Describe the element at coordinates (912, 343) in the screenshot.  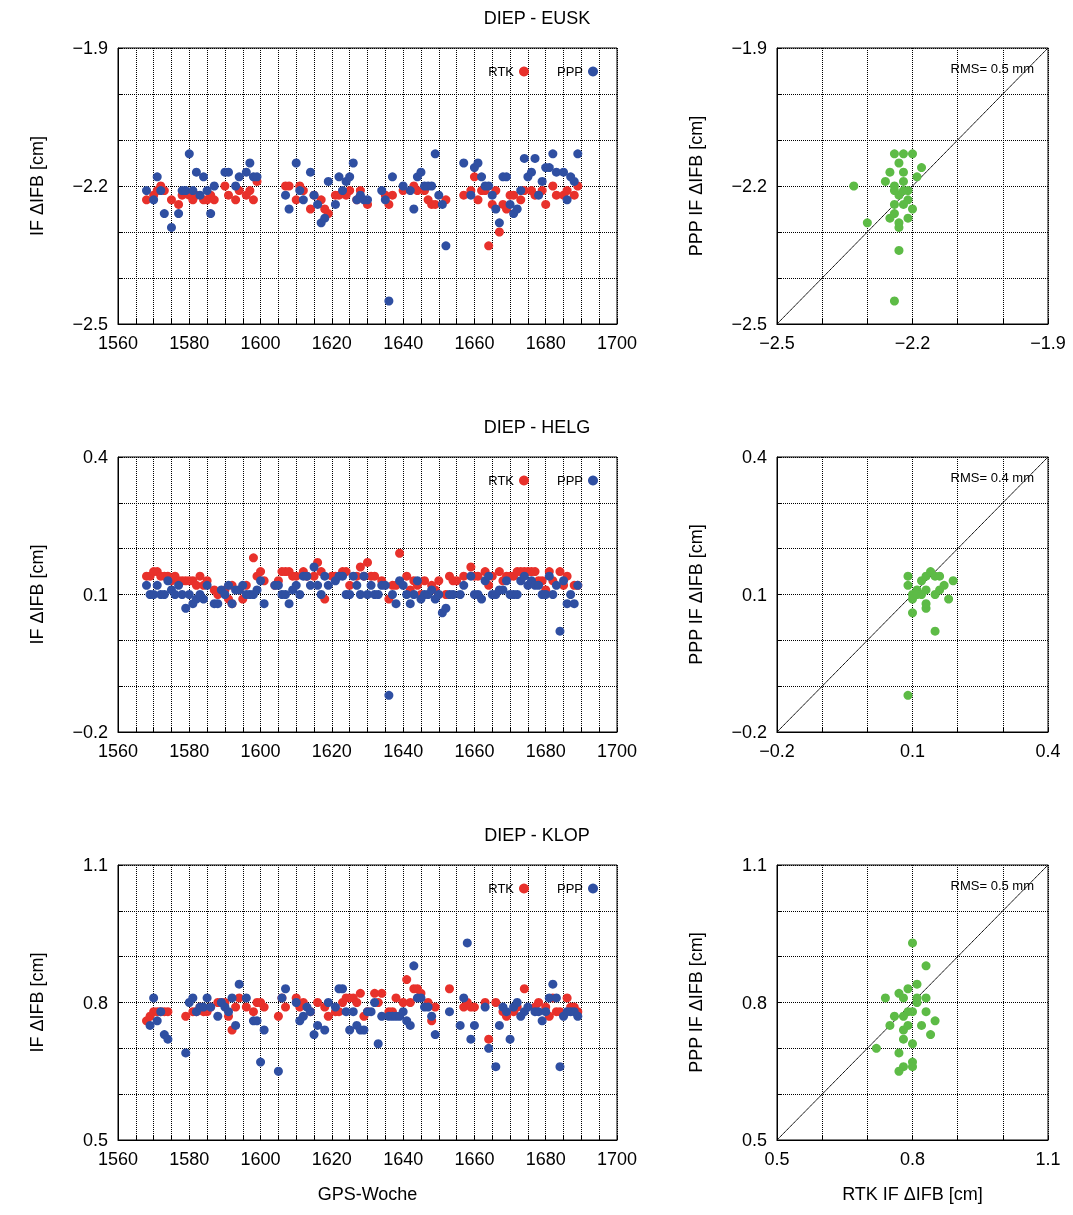
I see `x-tick-label: −2.2` at that location.